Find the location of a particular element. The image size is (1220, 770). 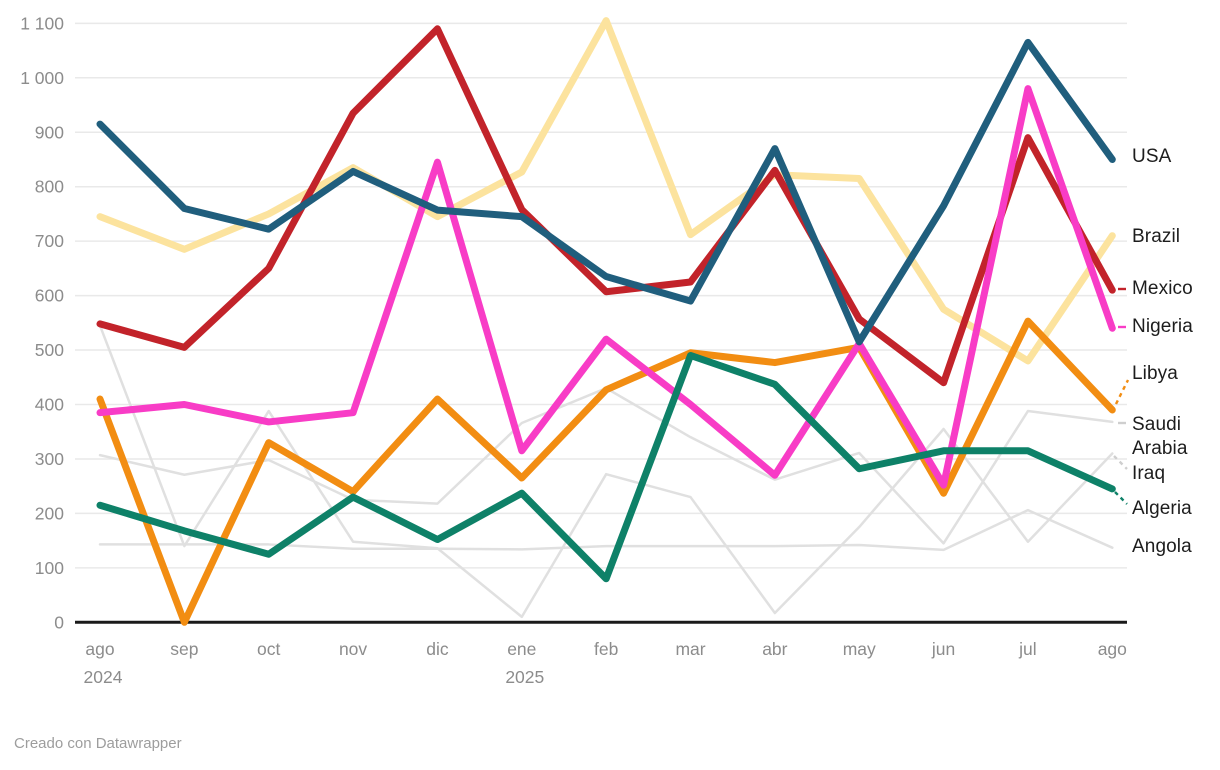

series-label-algeria: Algeria is located at coordinates (1162, 508).